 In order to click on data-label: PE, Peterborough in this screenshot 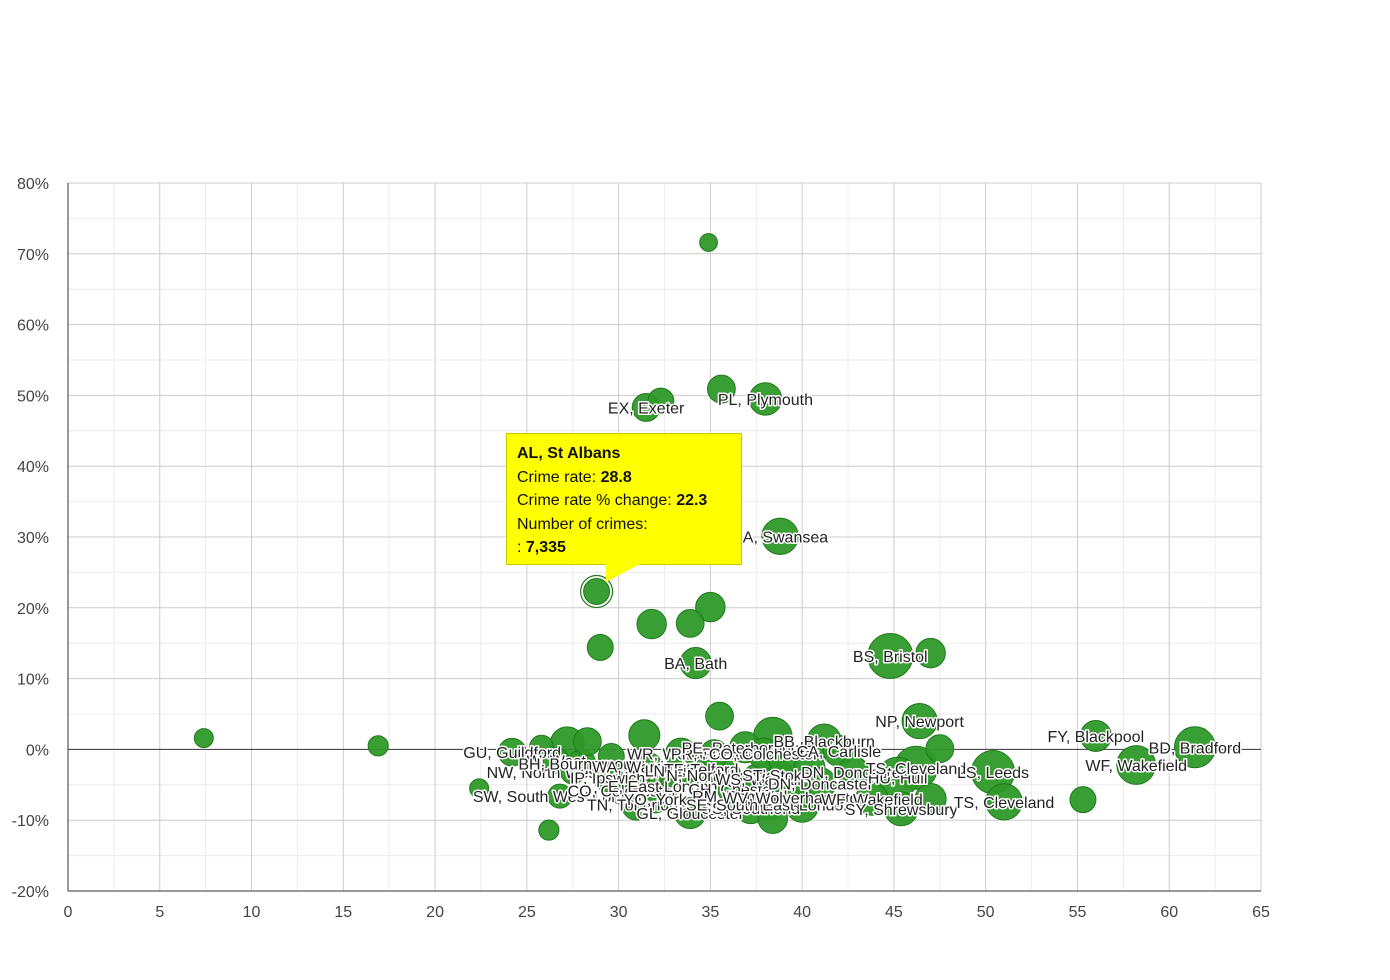, I will do `click(745, 748)`.